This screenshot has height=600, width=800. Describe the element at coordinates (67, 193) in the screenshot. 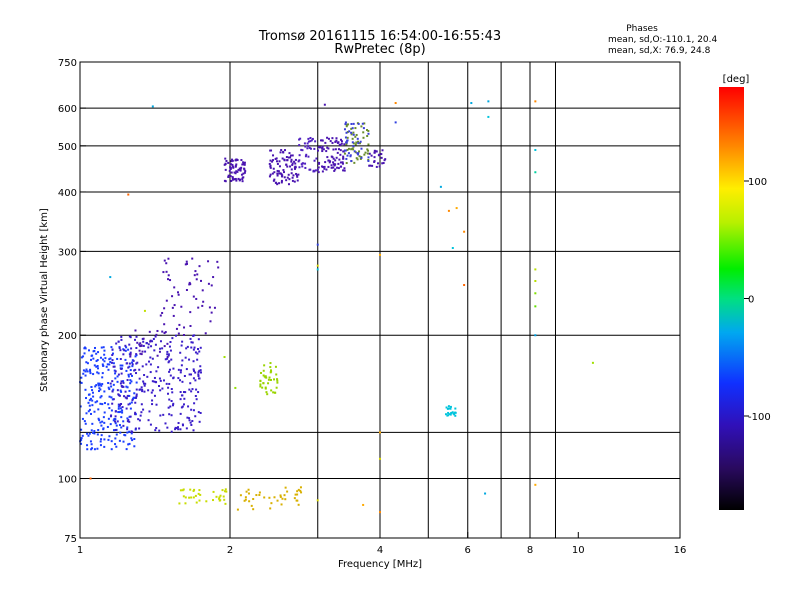

I see `y-tick-label: 400` at that location.